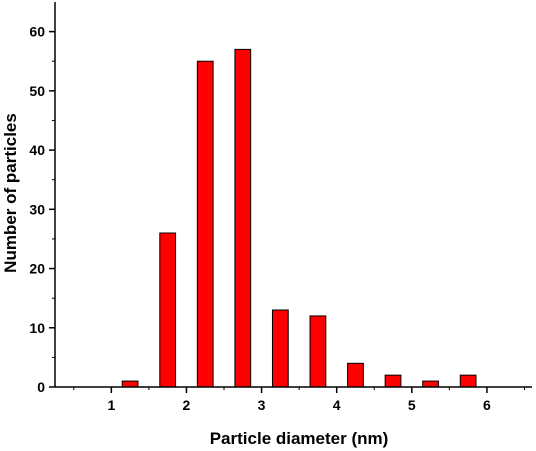 This screenshot has width=536, height=451. Describe the element at coordinates (10, 193) in the screenshot. I see `y-axis-title: Number of particles` at that location.